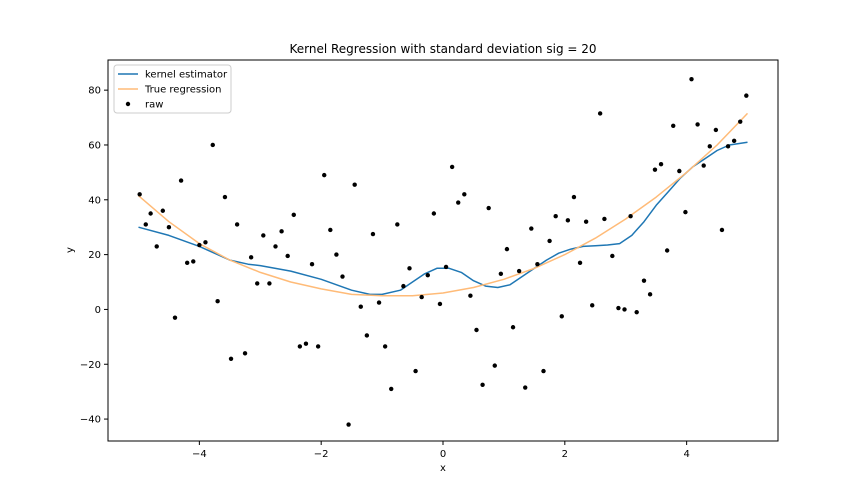  What do you see at coordinates (94, 255) in the screenshot?
I see `y-tick-label: 20` at bounding box center [94, 255].